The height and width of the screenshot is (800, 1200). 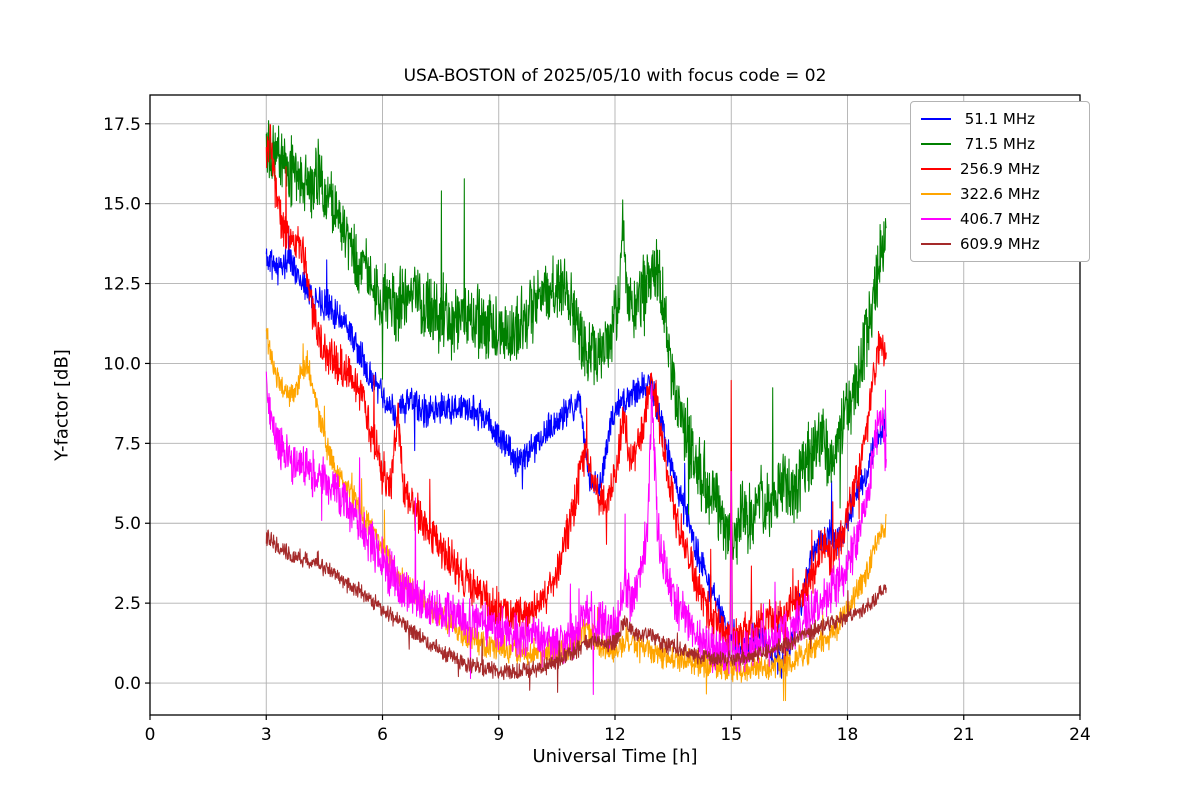 I want to click on legend-label: 322.6 MHz, so click(x=1000, y=194).